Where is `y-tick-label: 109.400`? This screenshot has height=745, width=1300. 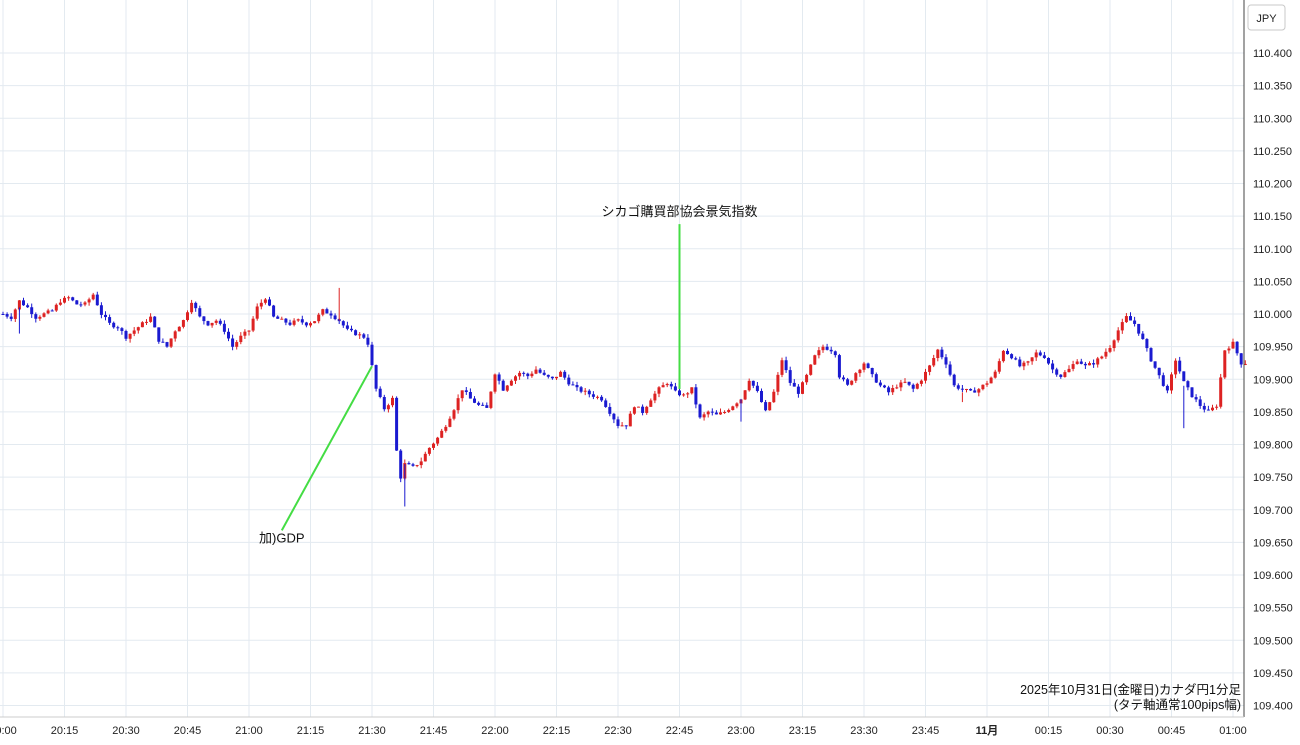
y-tick-label: 109.400 is located at coordinates (1273, 707).